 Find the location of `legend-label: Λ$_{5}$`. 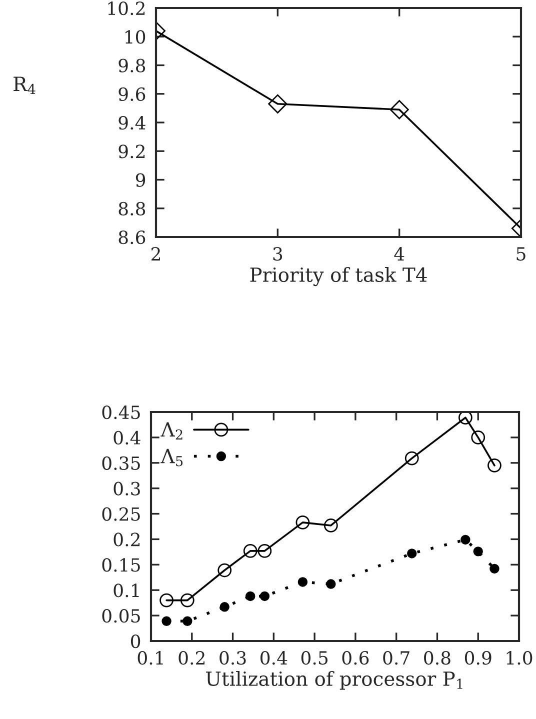

legend-label: Λ$_{5}$ is located at coordinates (171, 457).